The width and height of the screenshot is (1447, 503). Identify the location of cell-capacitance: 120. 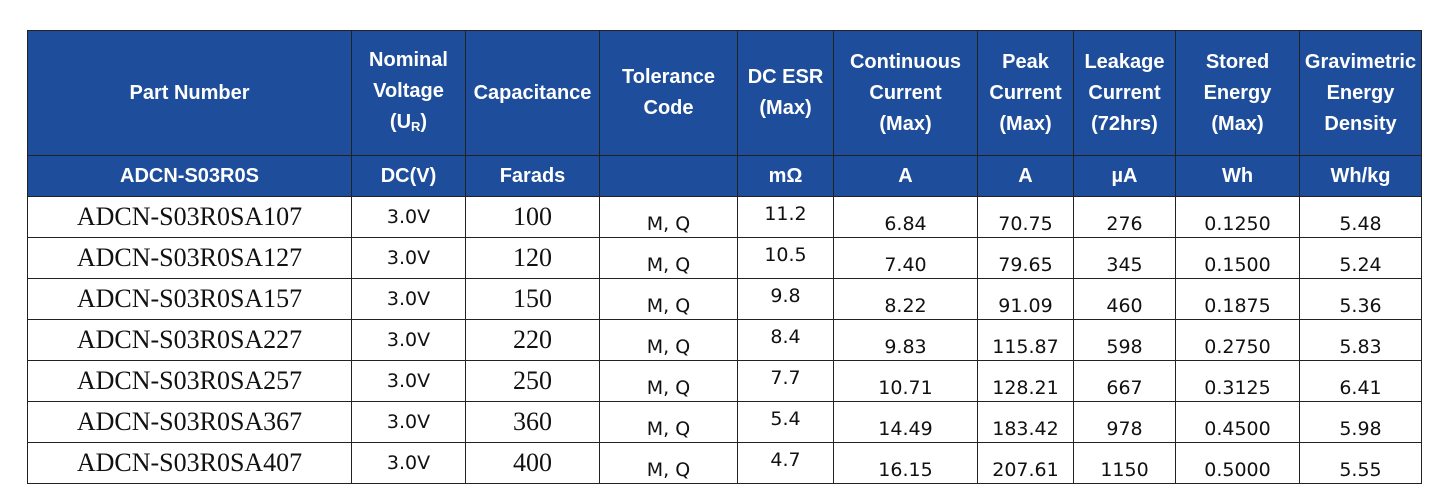
(532, 258).